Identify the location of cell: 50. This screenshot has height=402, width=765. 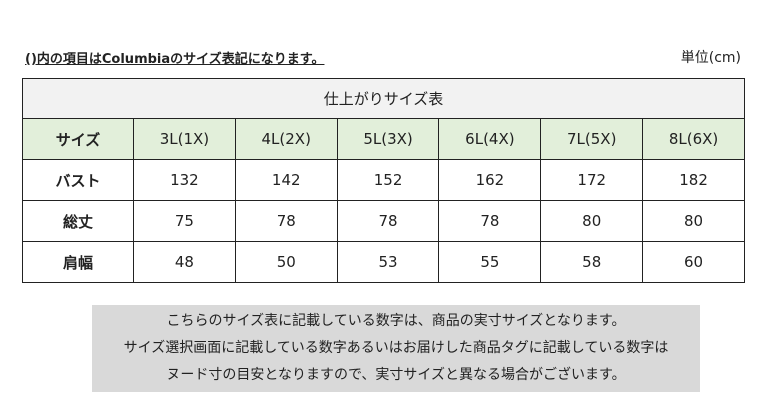
(286, 262).